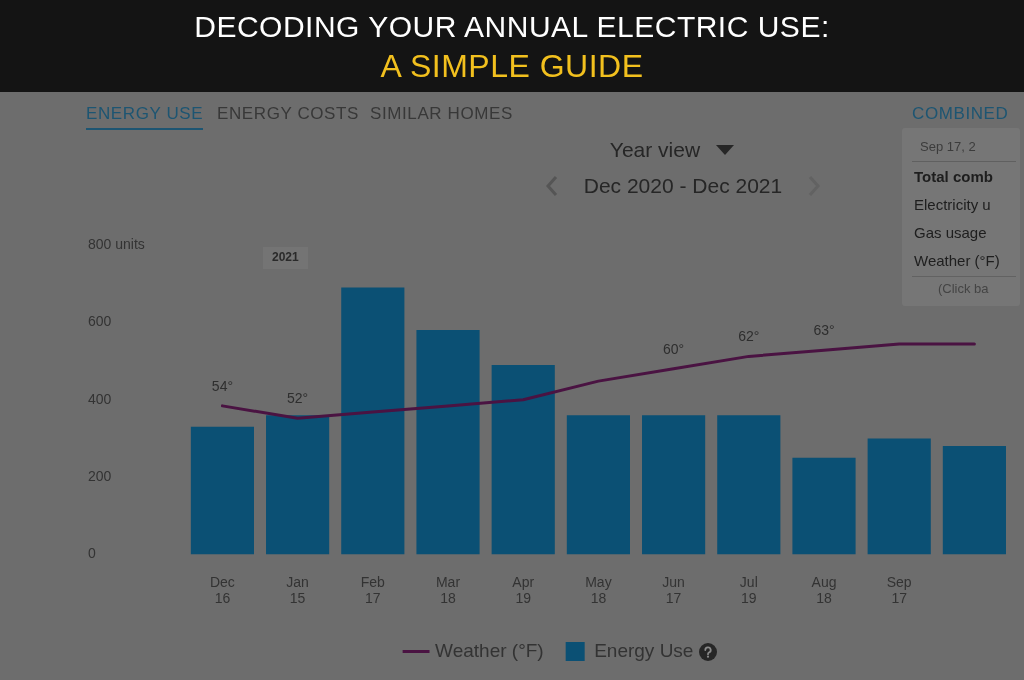 The width and height of the screenshot is (1024, 680). I want to click on text: ENERGY USE, so click(145, 114).